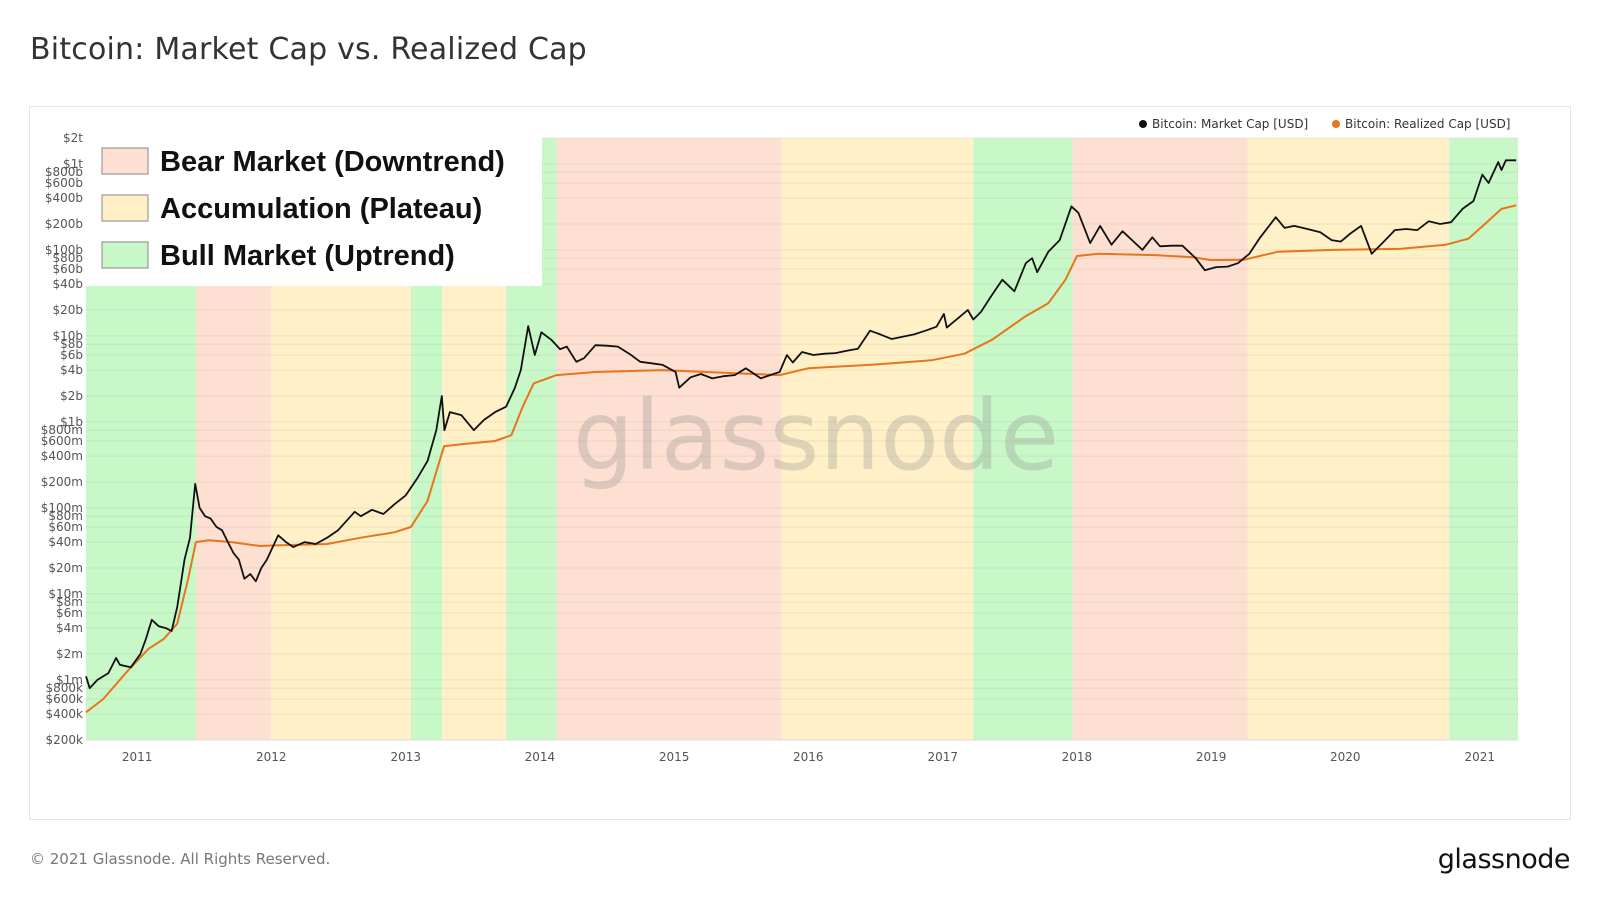 This screenshot has height=897, width=1600. Describe the element at coordinates (67, 310) in the screenshot. I see `y-tick-label: $20b` at that location.